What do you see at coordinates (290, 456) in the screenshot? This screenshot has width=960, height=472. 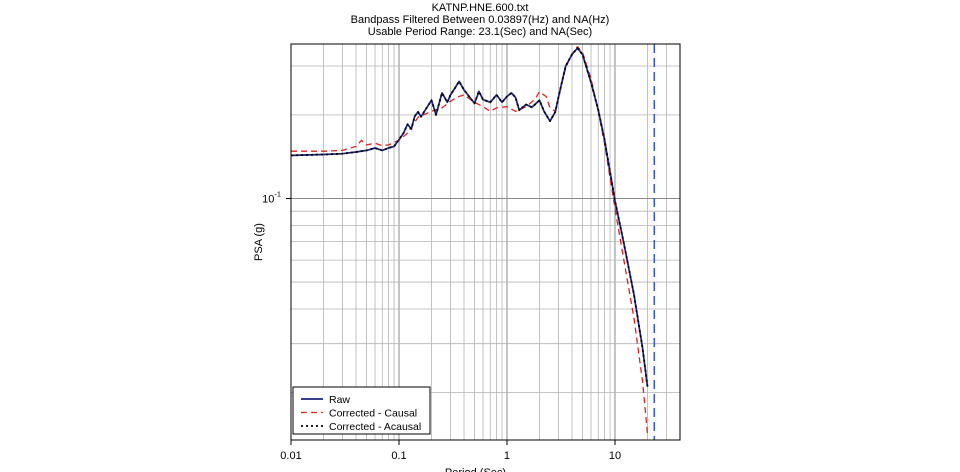 I see `x-tick-label: 0.01` at bounding box center [290, 456].